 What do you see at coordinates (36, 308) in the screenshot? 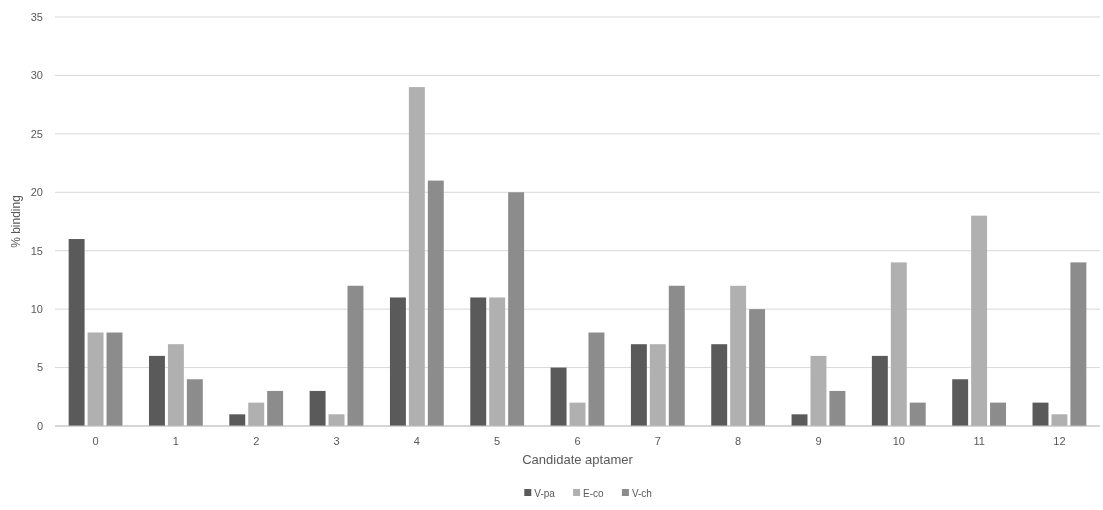
I see `y-tick-label: 10` at bounding box center [36, 308].